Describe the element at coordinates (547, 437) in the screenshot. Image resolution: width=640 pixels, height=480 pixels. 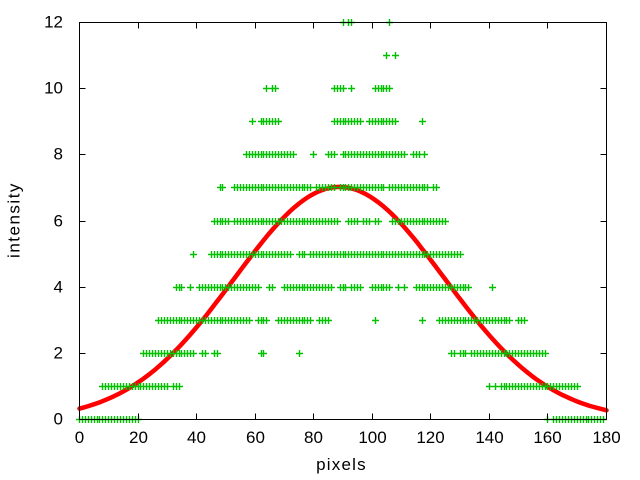
I see `svg-text: 160` at that location.